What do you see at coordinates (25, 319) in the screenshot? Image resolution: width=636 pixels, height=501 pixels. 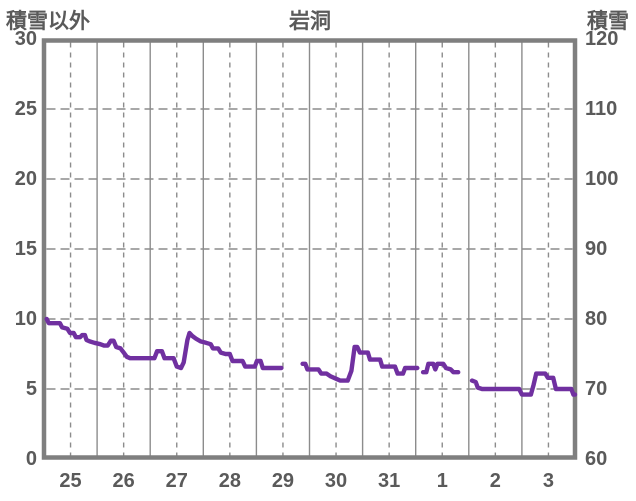 I see `left-axis-tick-label: 10` at bounding box center [25, 319].